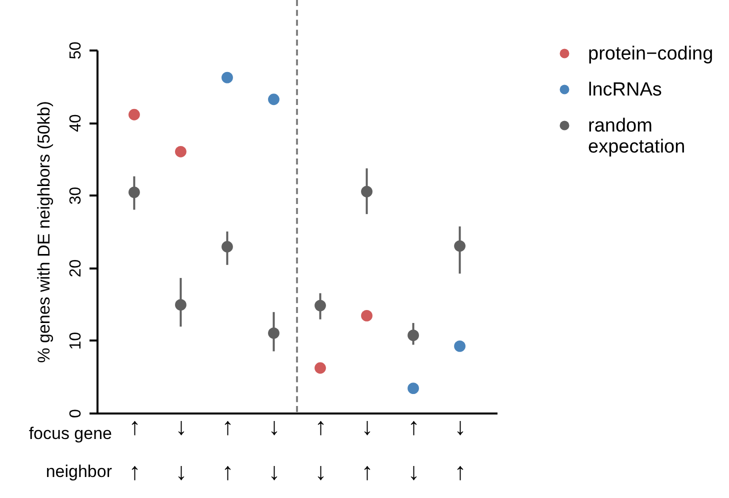  Describe the element at coordinates (76, 268) in the screenshot. I see `y-tick-label: 20` at that location.